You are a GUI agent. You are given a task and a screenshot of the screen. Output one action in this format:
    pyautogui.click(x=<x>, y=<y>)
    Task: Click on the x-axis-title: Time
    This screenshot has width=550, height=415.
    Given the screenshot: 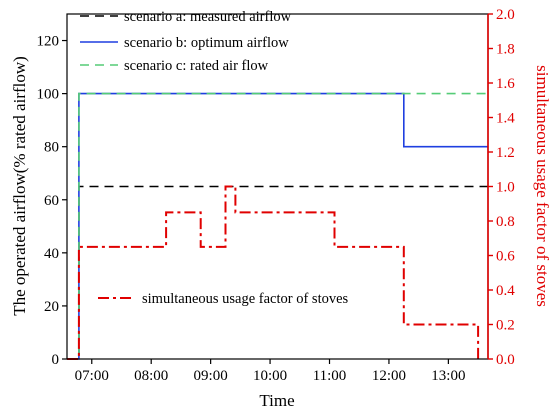 What is the action you would take?
    pyautogui.click(x=276, y=400)
    